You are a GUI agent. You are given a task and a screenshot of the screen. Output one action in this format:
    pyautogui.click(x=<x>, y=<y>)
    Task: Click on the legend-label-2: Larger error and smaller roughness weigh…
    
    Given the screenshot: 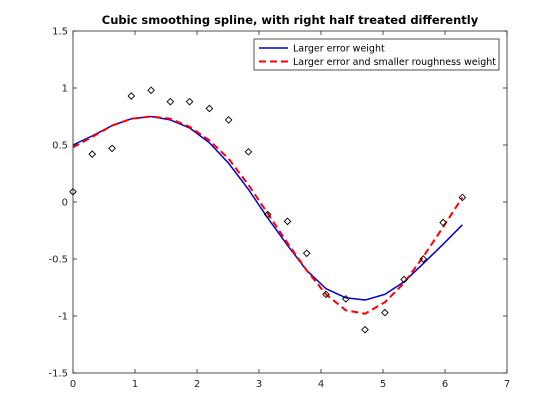 What is the action you would take?
    pyautogui.click(x=394, y=62)
    